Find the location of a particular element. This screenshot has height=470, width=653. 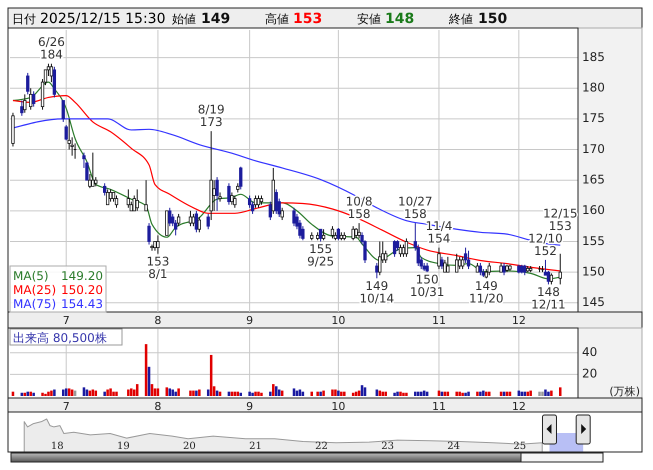

y-tick-label: 40 is located at coordinates (590, 352).